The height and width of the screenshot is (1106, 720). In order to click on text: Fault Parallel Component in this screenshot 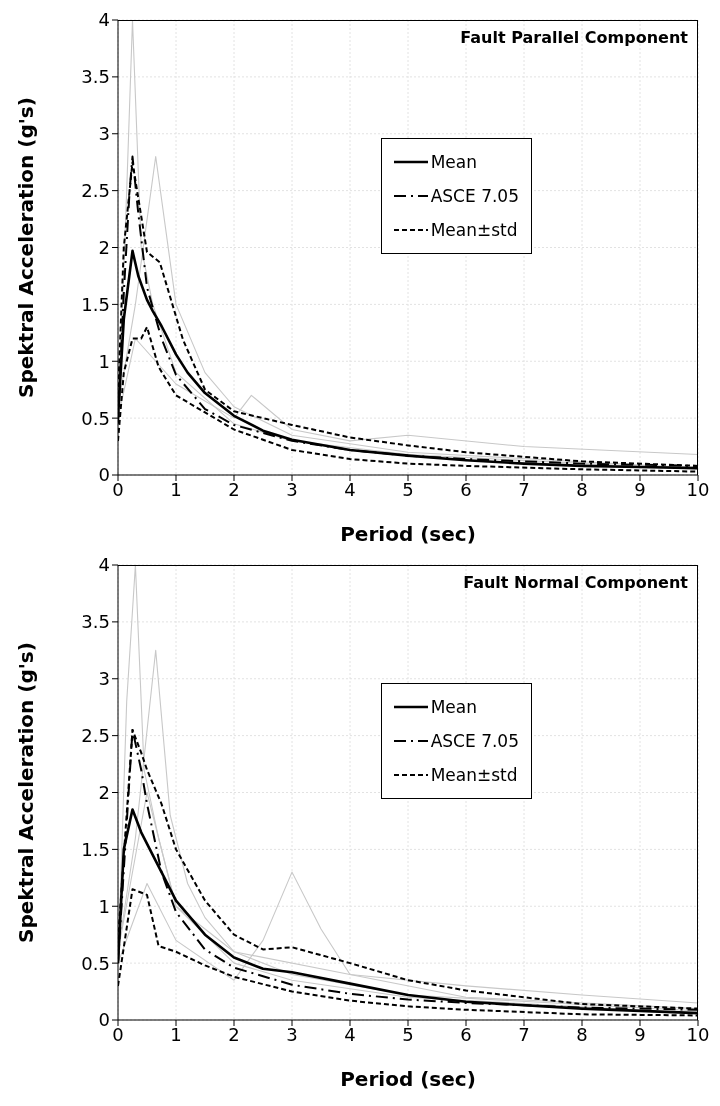, I will do `click(574, 37)`.